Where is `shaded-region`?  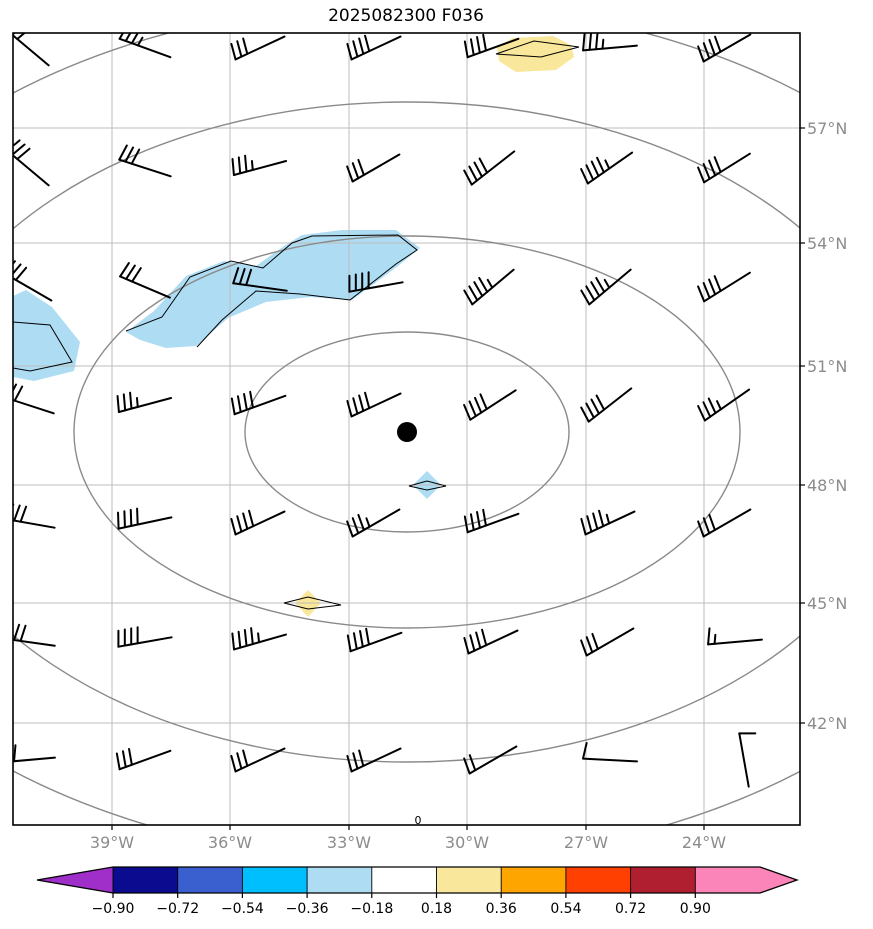 shaded-region is located at coordinates (46, 335).